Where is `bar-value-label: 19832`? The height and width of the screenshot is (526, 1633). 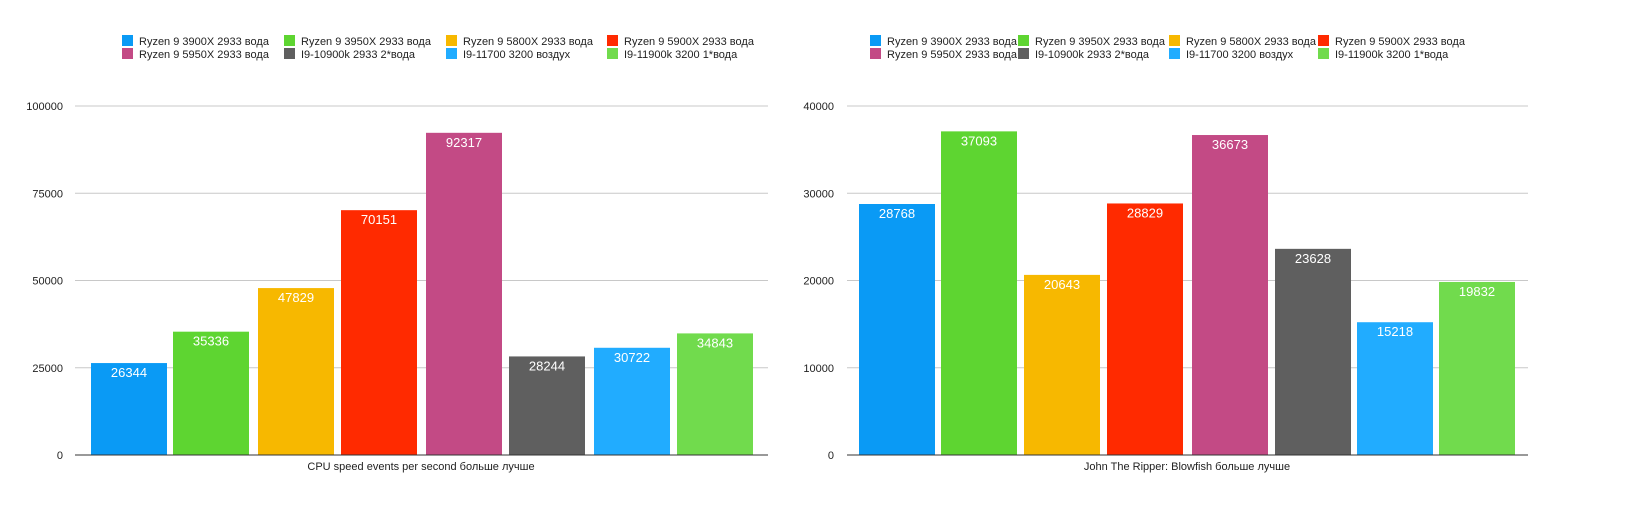 bar-value-label: 19832 is located at coordinates (1477, 291).